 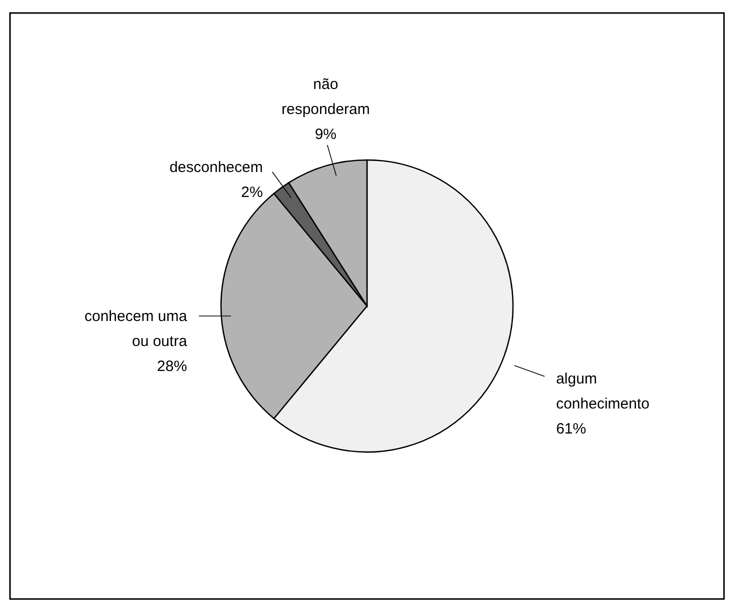 What do you see at coordinates (571, 429) in the screenshot?
I see `data-label: 61%` at bounding box center [571, 429].